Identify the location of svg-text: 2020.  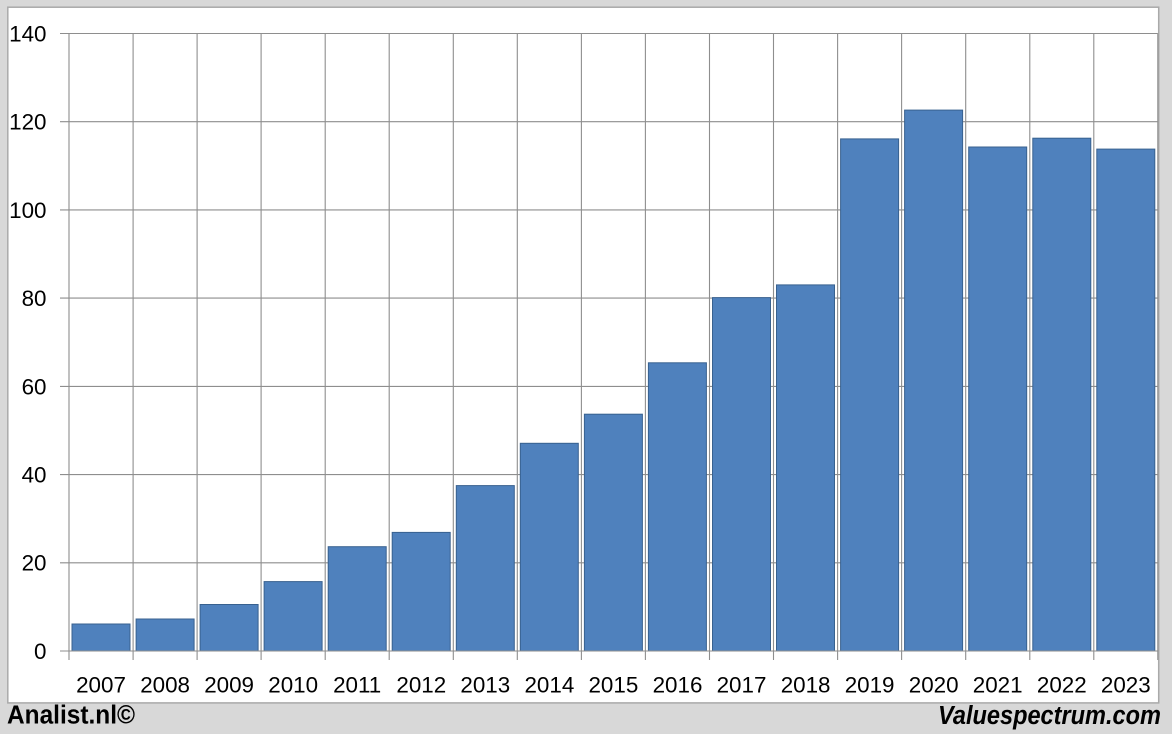
(934, 684).